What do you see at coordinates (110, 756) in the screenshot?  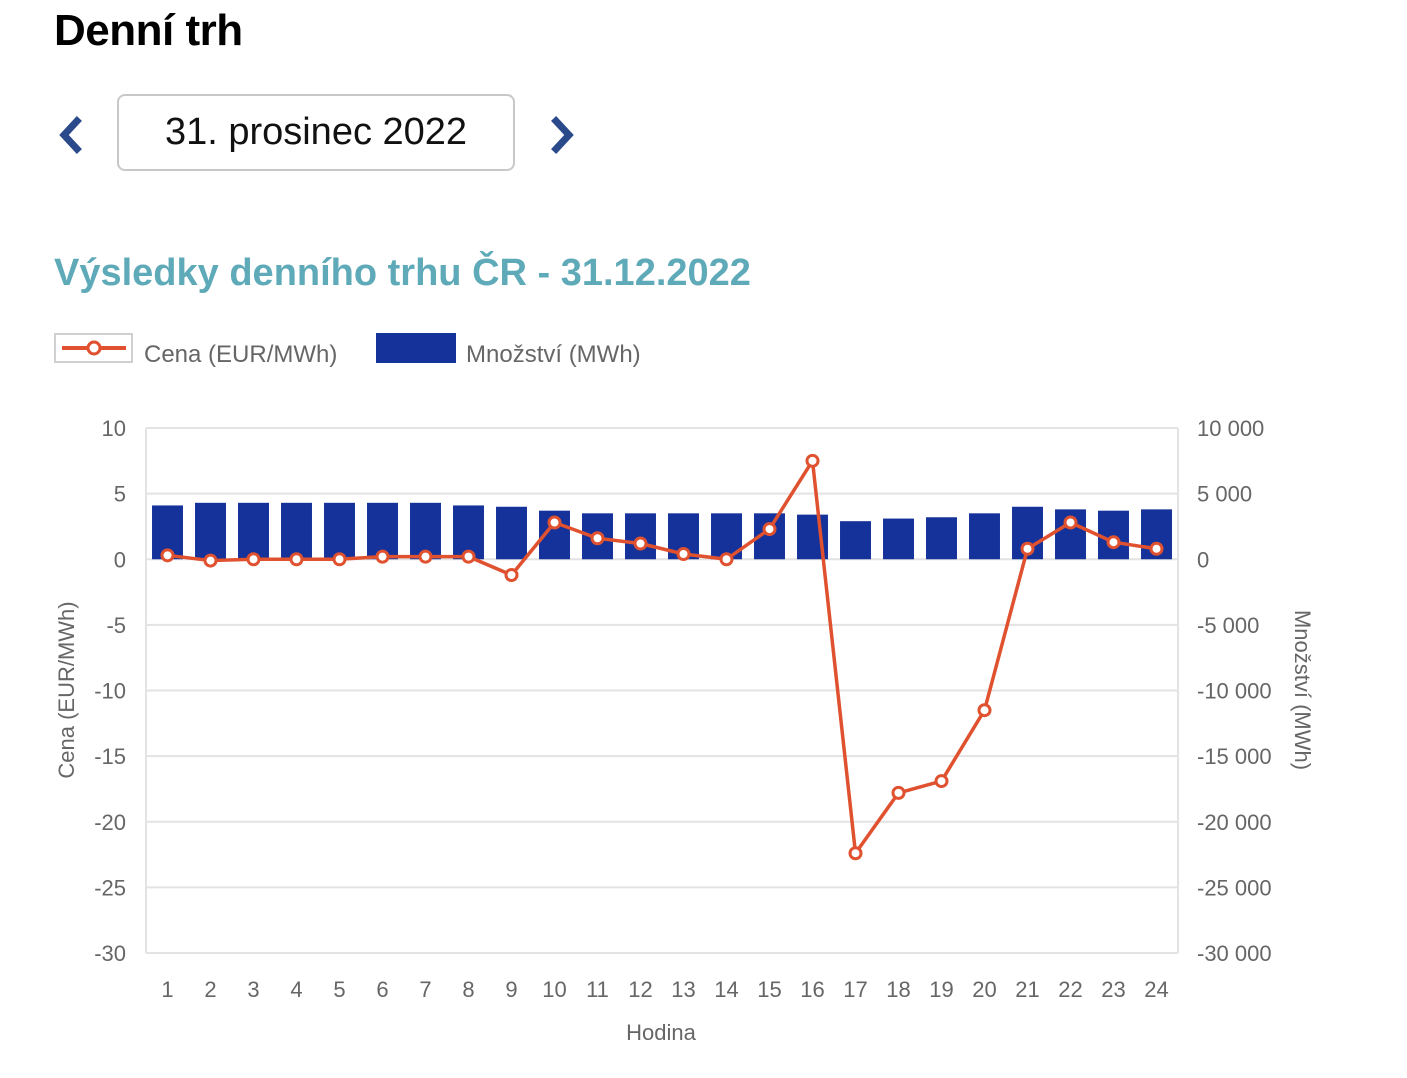 I see `y-tick-label: -15` at bounding box center [110, 756].